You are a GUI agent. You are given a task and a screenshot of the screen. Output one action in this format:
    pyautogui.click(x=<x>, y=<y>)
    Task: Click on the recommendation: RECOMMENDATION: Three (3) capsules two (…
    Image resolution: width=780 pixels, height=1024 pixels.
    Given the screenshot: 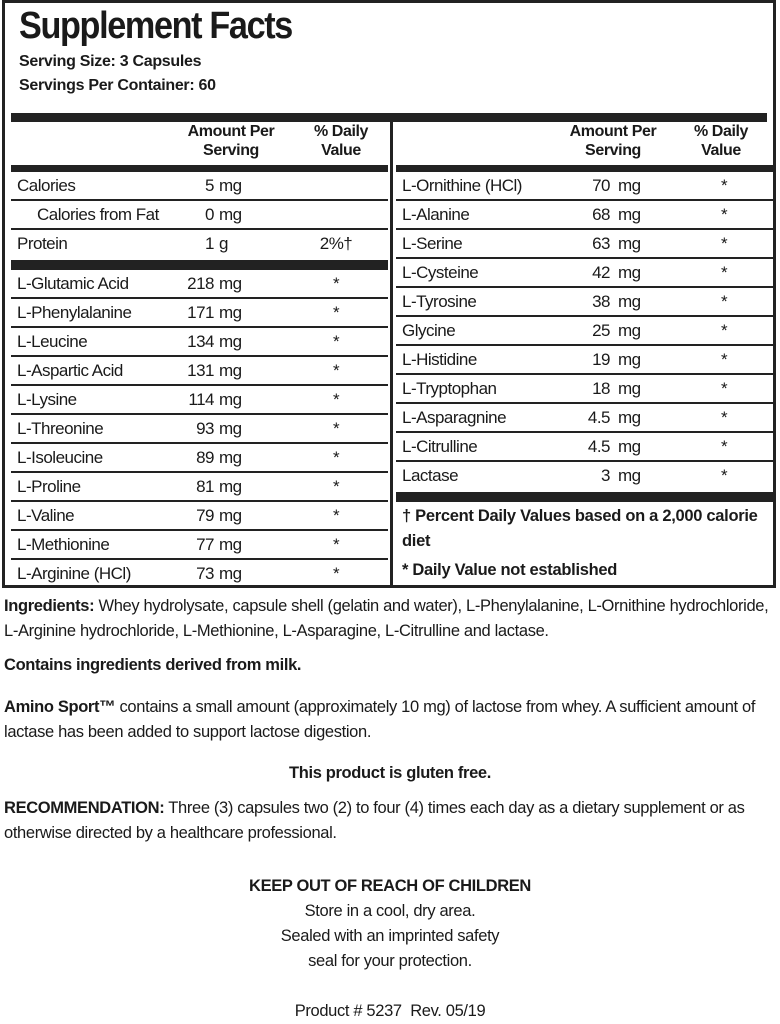 What is the action you would take?
    pyautogui.click(x=390, y=821)
    